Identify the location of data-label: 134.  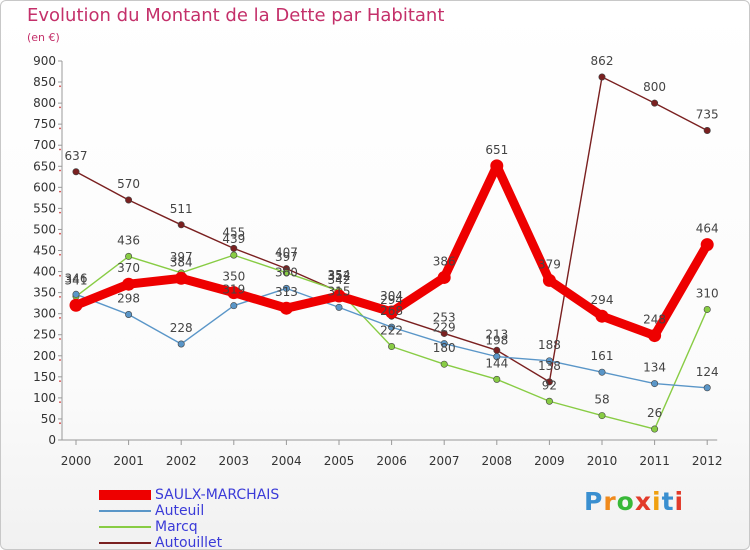
(654, 368).